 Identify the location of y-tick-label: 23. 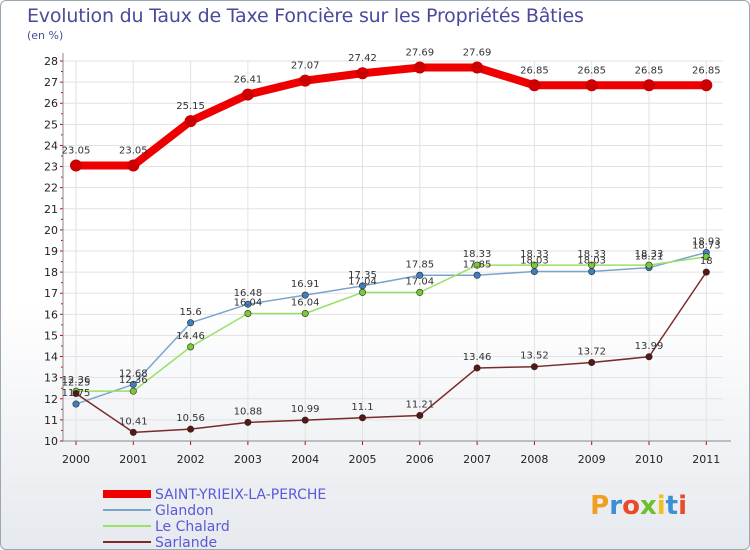
(51, 167).